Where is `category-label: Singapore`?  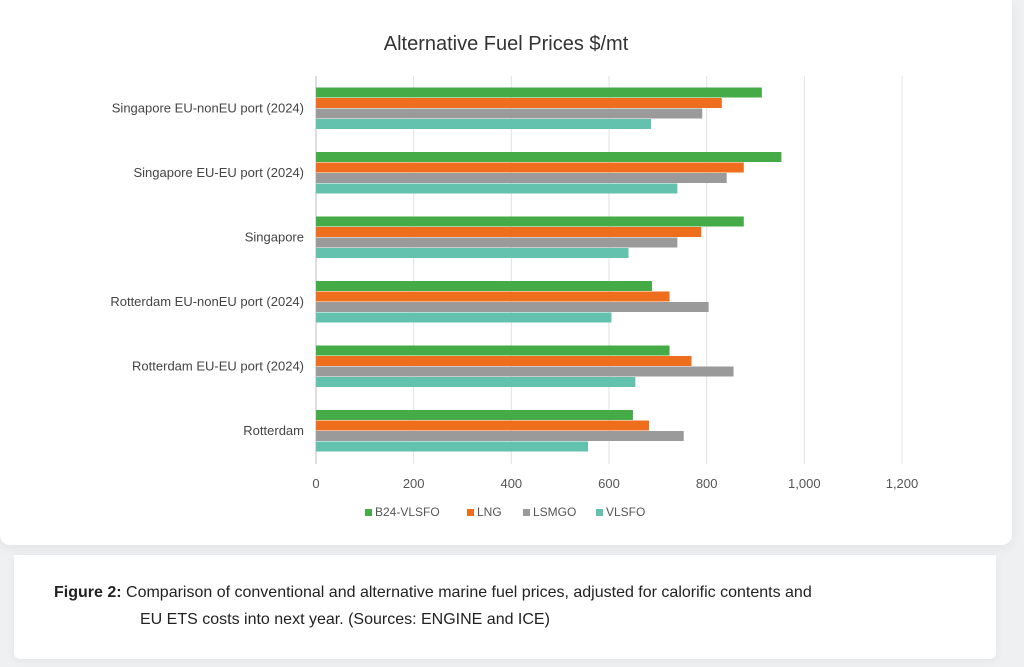
category-label: Singapore is located at coordinates (274, 237).